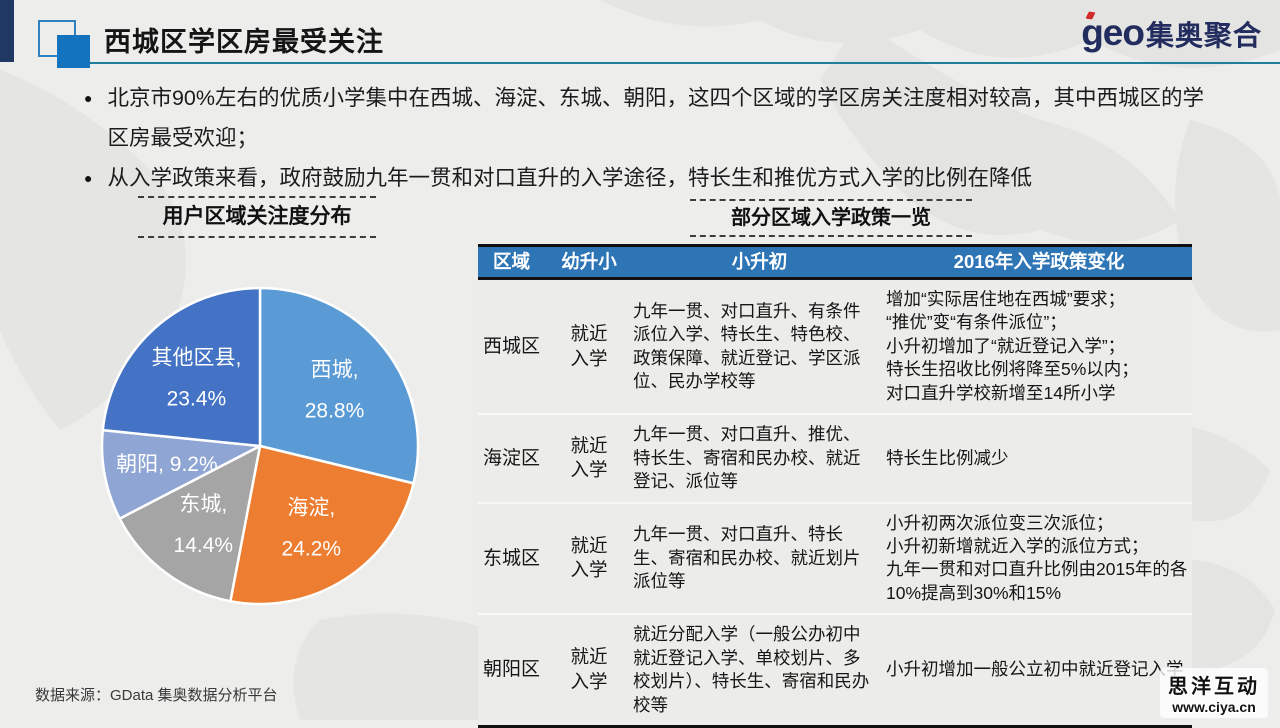  I want to click on pie-label-其他区县: 其他区县, 23.4%, so click(196, 379).